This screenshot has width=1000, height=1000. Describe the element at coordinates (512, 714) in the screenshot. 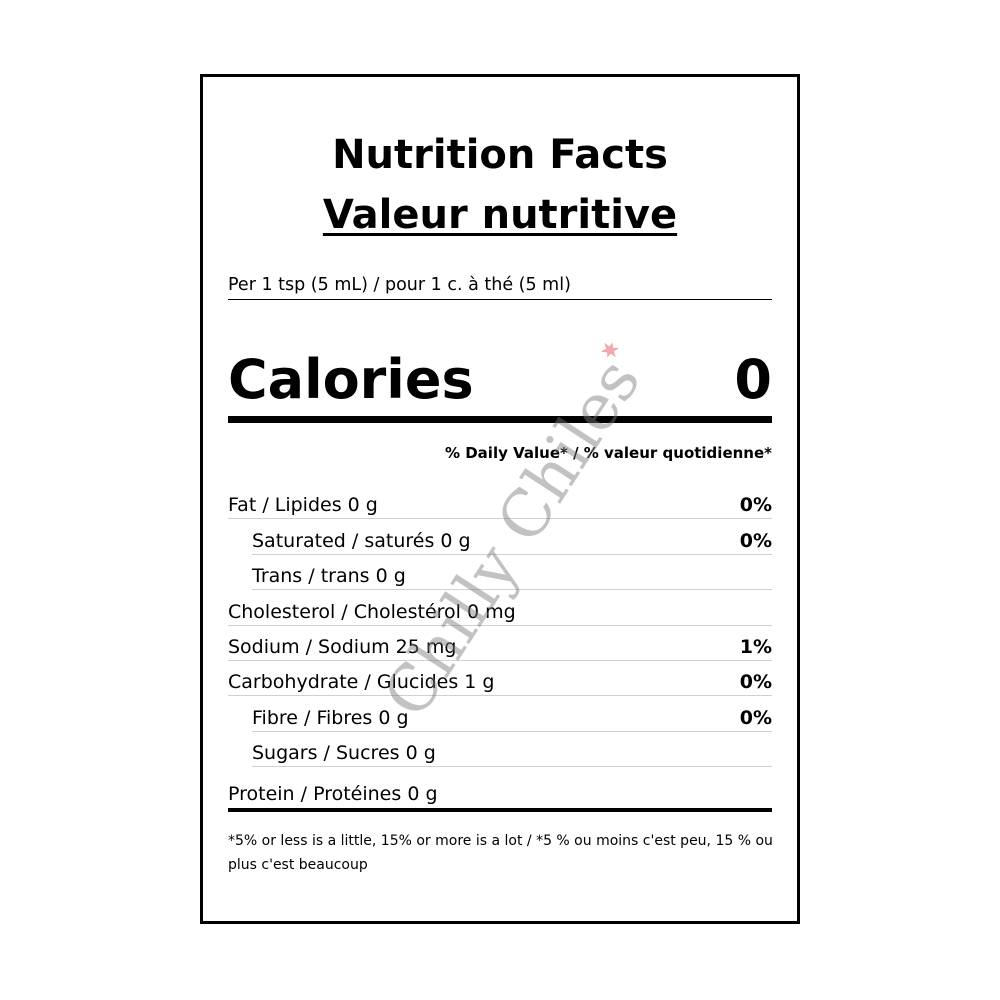

I see `nutrient-row-fibre: Fibre / Fibres 0 g 0%` at that location.